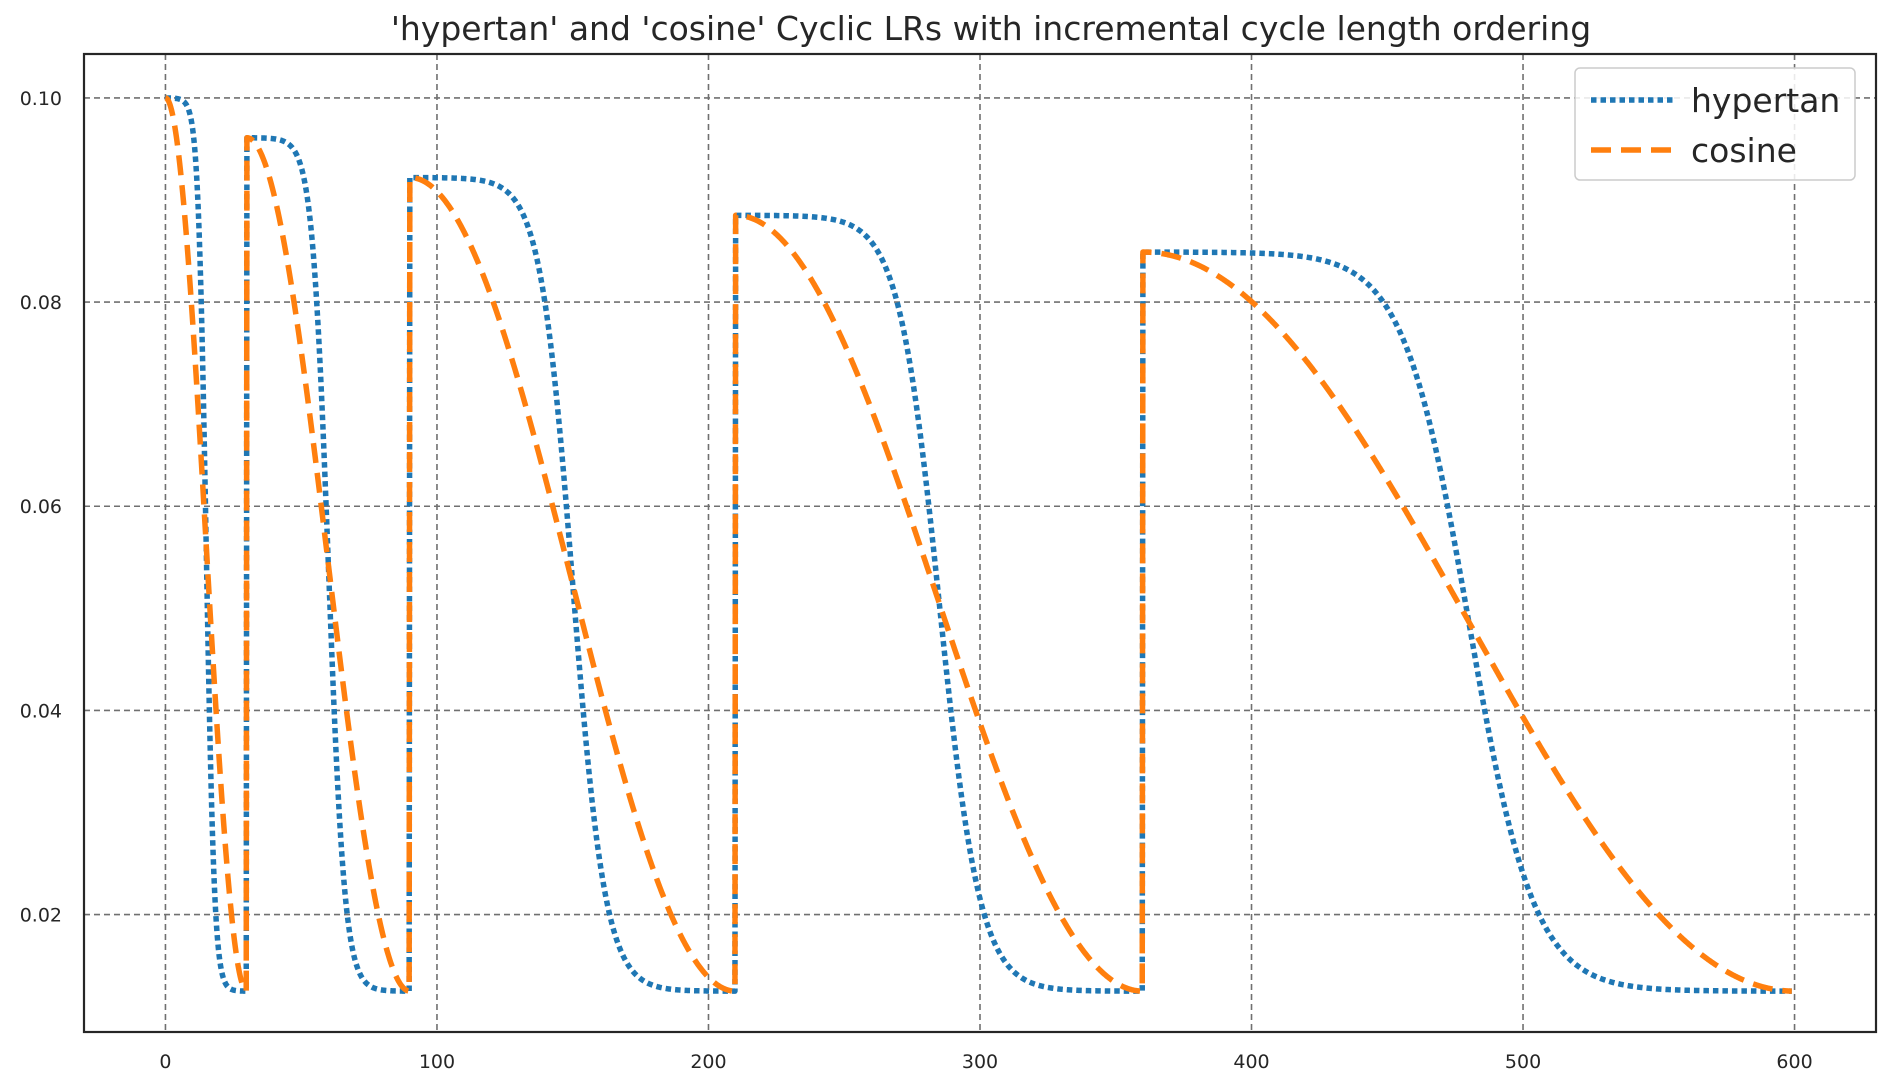  I want to click on legend-label-cosine: cosine, so click(1744, 150).